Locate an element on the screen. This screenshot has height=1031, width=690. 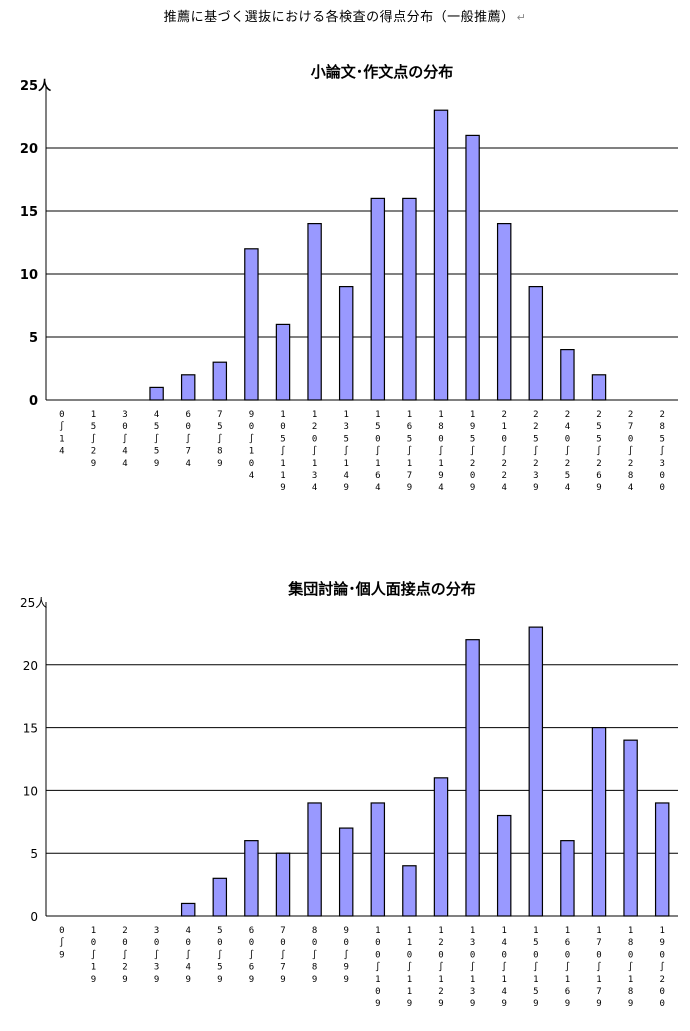
x-tick-label: 3 0 ∫ 3 9 is located at coordinates (156, 955).